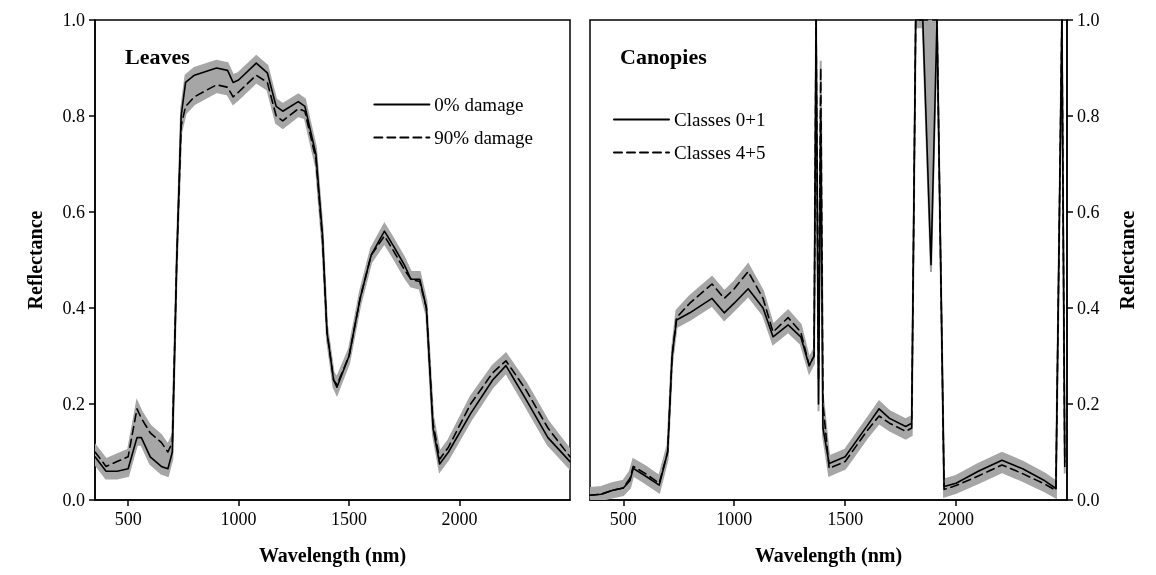 This screenshot has width=1156, height=575. I want to click on legend-label: 90% damage, so click(483, 137).